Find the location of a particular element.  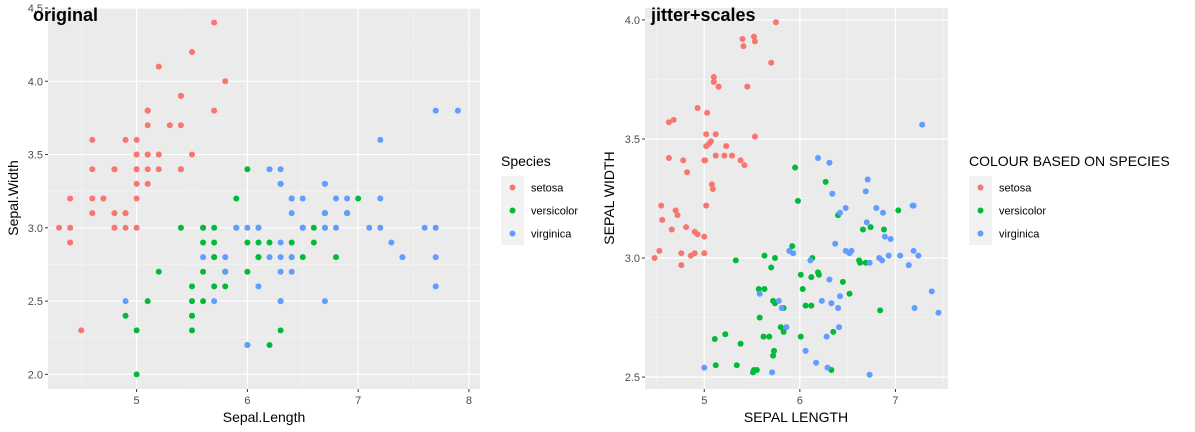

y-tick-label: 2.5 is located at coordinates (632, 378).